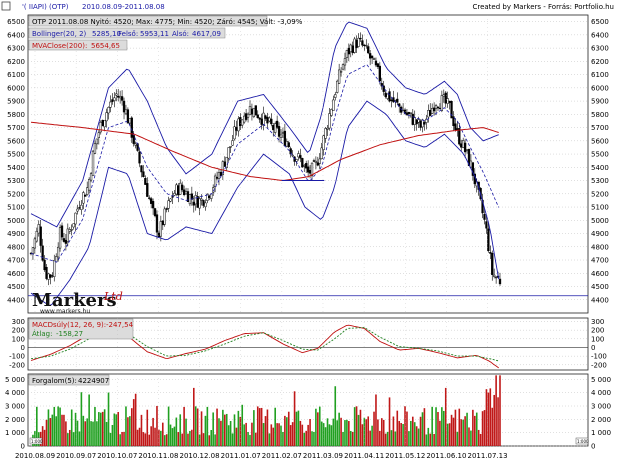 The width and height of the screenshot is (620, 463). What do you see at coordinates (323, 456) in the screenshot?
I see `x-tick-label: 2011.03.09` at bounding box center [323, 456].